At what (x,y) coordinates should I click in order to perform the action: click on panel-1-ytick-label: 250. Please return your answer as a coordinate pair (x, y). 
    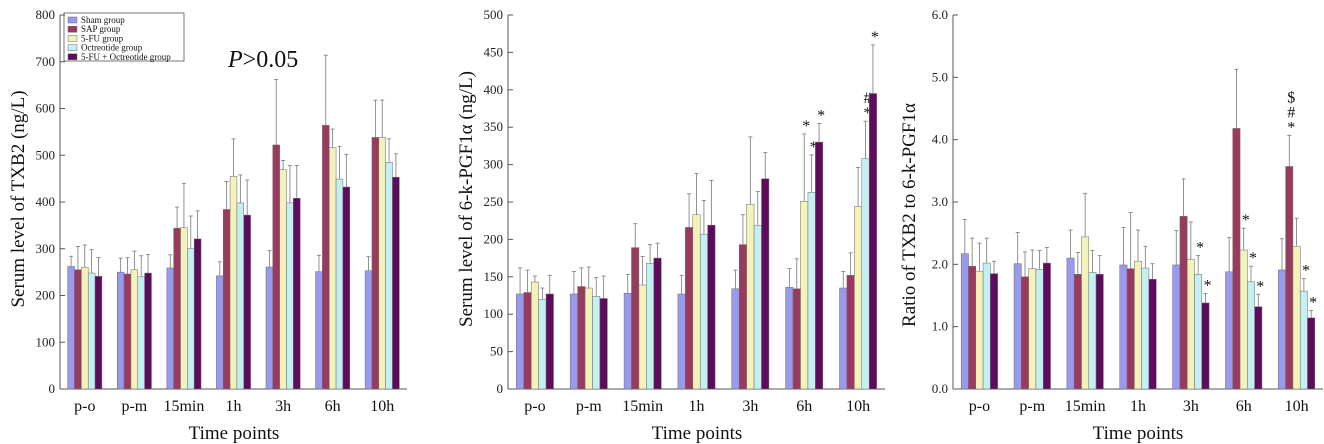
    Looking at the image, I should click on (494, 201).